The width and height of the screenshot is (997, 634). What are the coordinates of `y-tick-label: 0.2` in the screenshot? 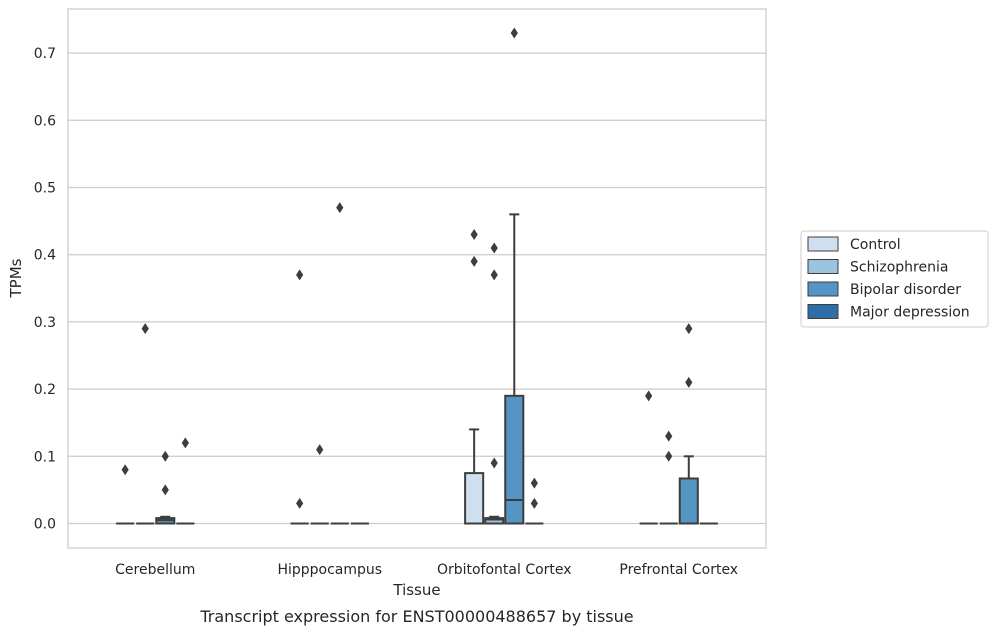 It's located at (45, 390).